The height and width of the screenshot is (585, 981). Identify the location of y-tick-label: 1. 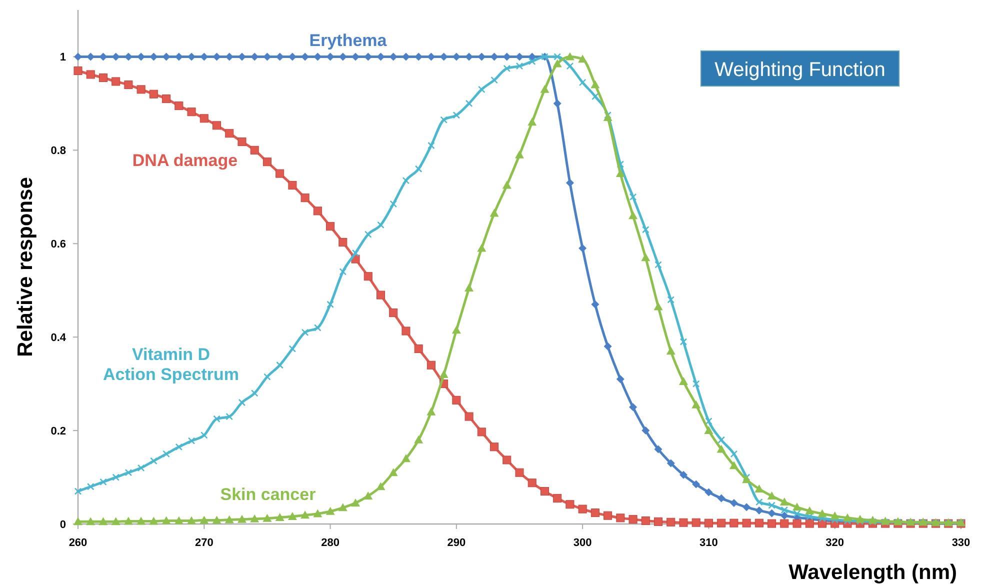
(63, 58).